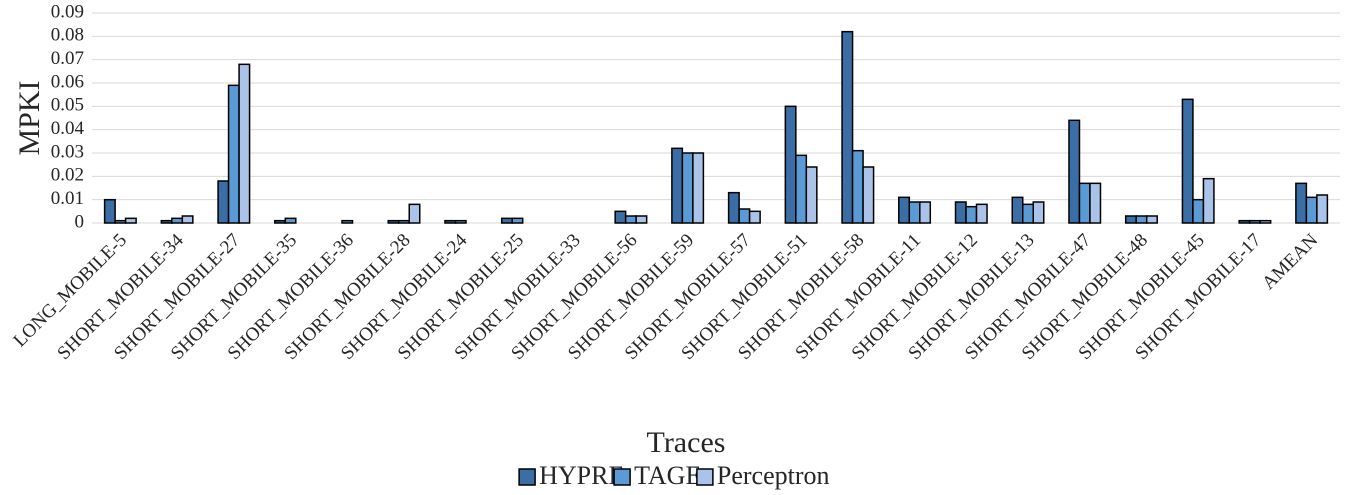  I want to click on x-axis-title: Traces, so click(686, 442).